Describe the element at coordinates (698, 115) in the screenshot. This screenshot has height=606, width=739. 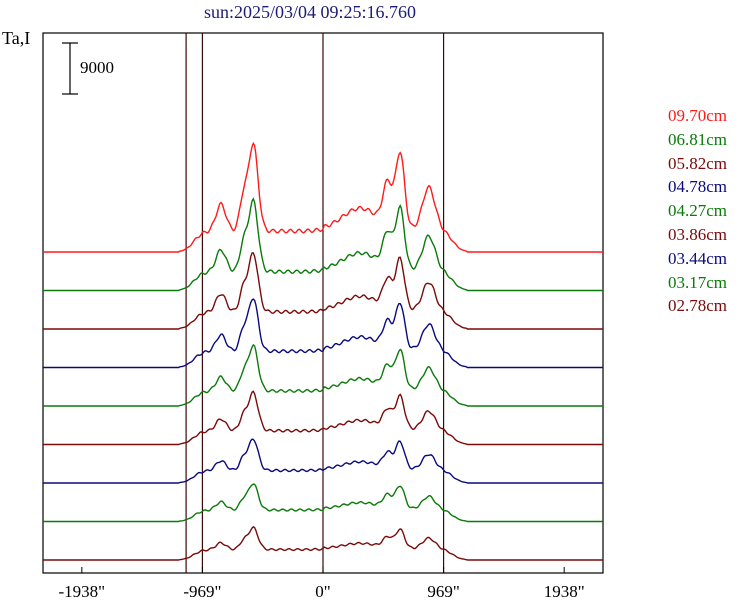
I see `legend-item: 09.70cm` at that location.